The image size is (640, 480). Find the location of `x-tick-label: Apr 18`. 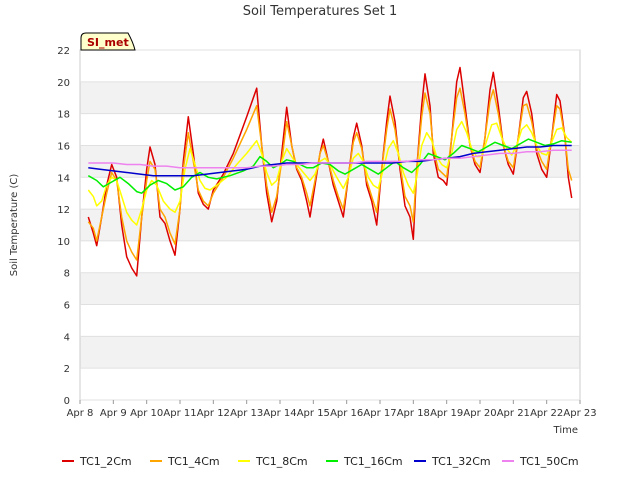

x-tick-label: Apr 18 is located at coordinates (413, 413).